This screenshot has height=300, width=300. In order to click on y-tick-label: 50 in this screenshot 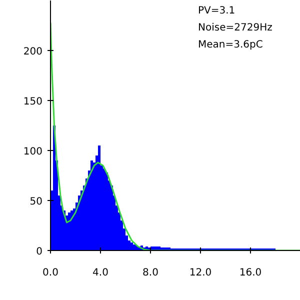, I will do `click(36, 202)`.